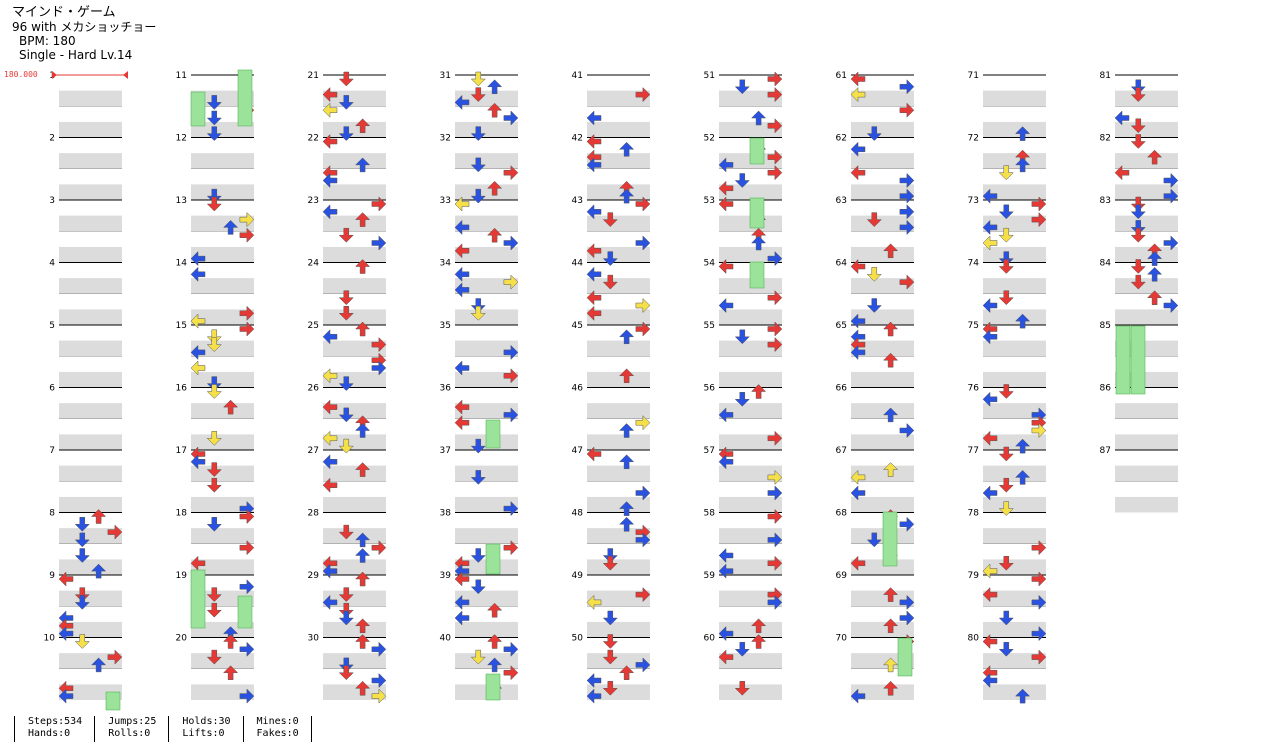 Image resolution: width=1280 pixels, height=753 pixels. What do you see at coordinates (314, 389) in the screenshot?
I see `measure-number: 26` at bounding box center [314, 389].